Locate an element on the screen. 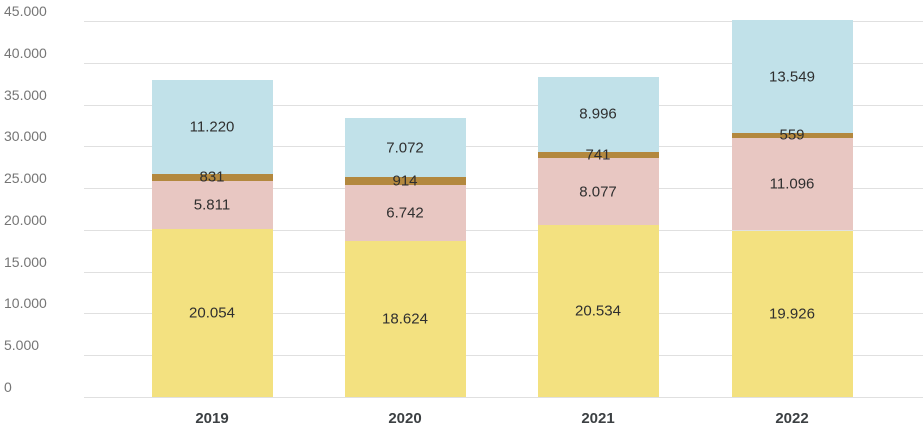 The height and width of the screenshot is (446, 923). bar-2021-yellow-bottom-segment: 20.534 is located at coordinates (598, 311).